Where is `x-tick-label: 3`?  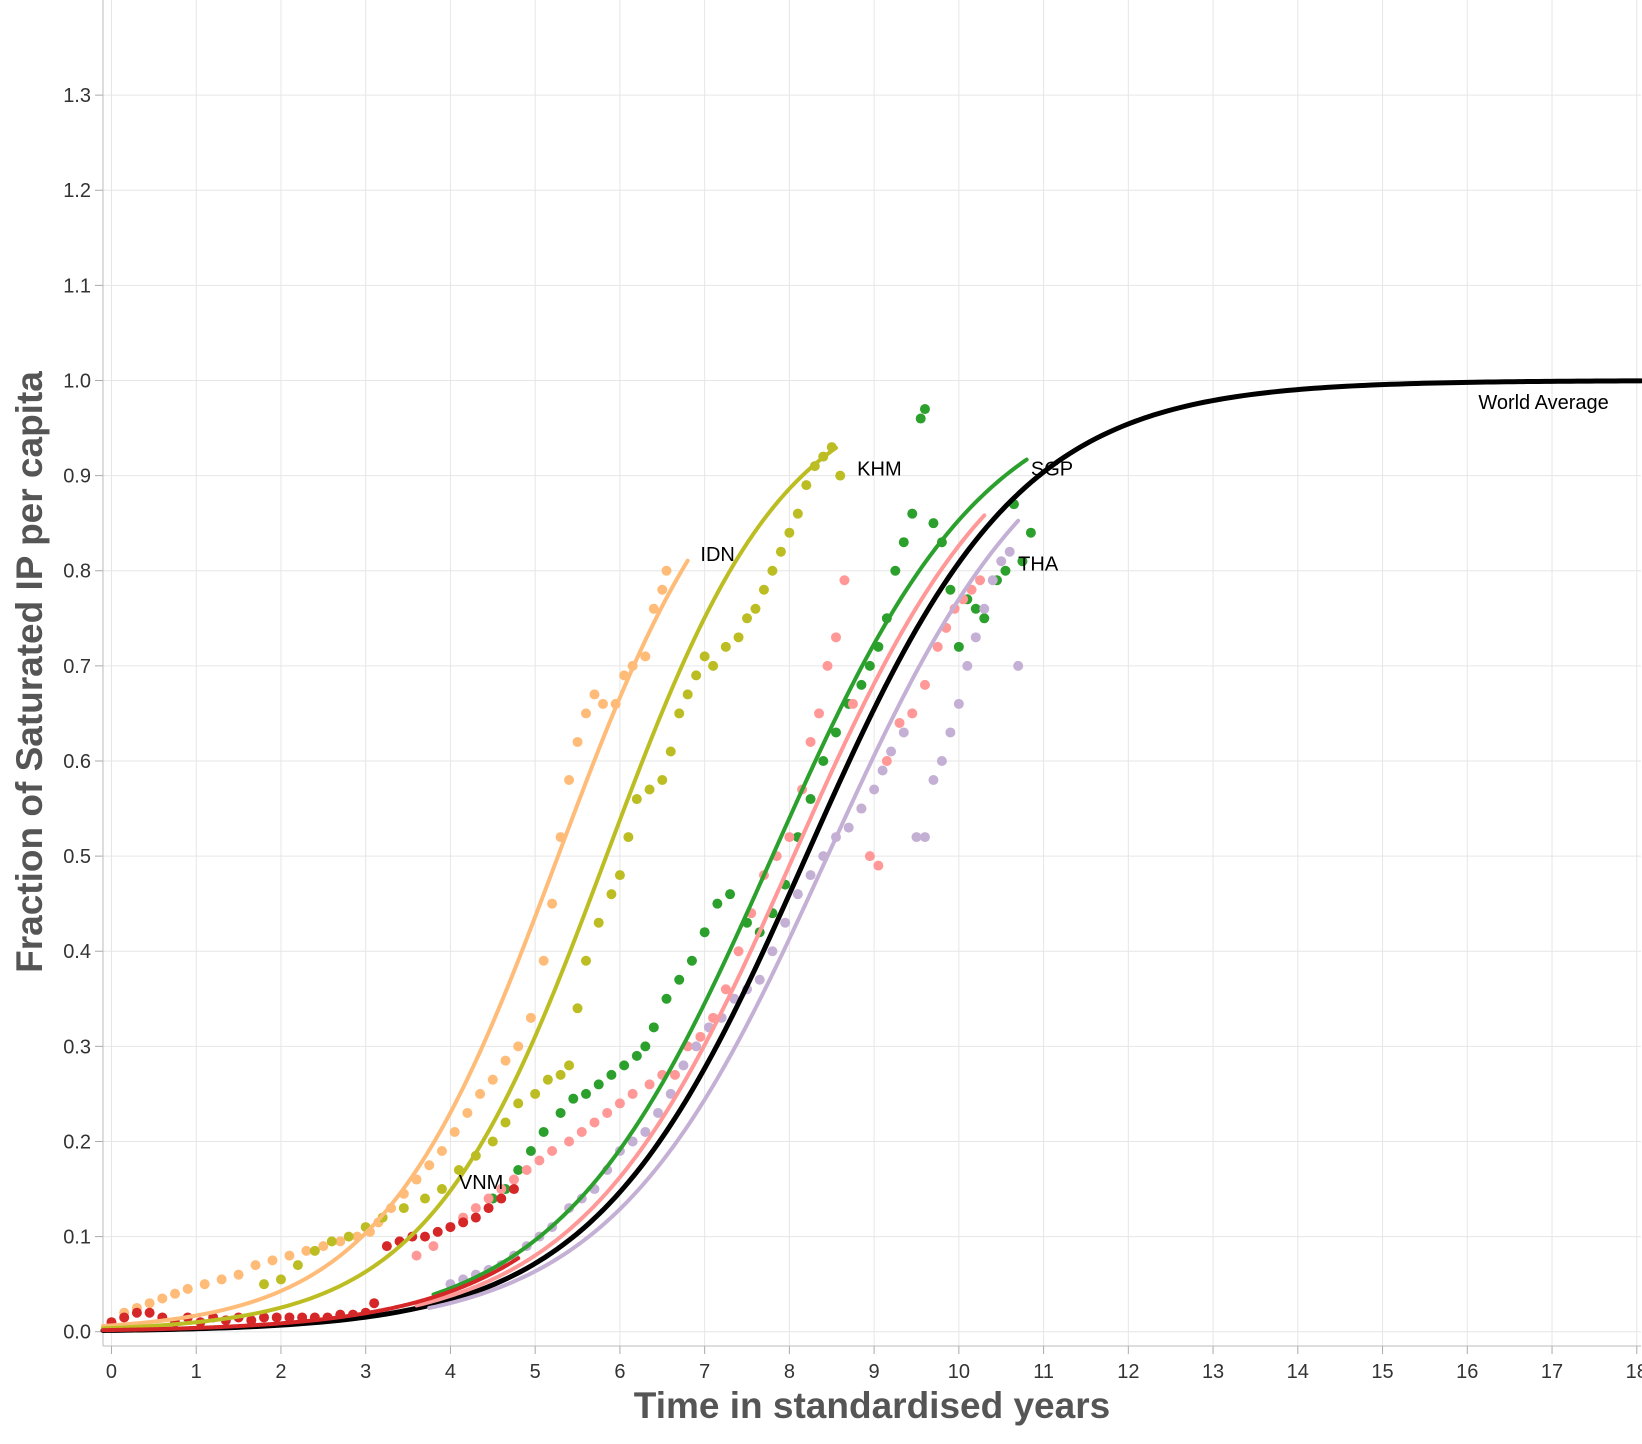
x-tick-label: 3 is located at coordinates (365, 1372).